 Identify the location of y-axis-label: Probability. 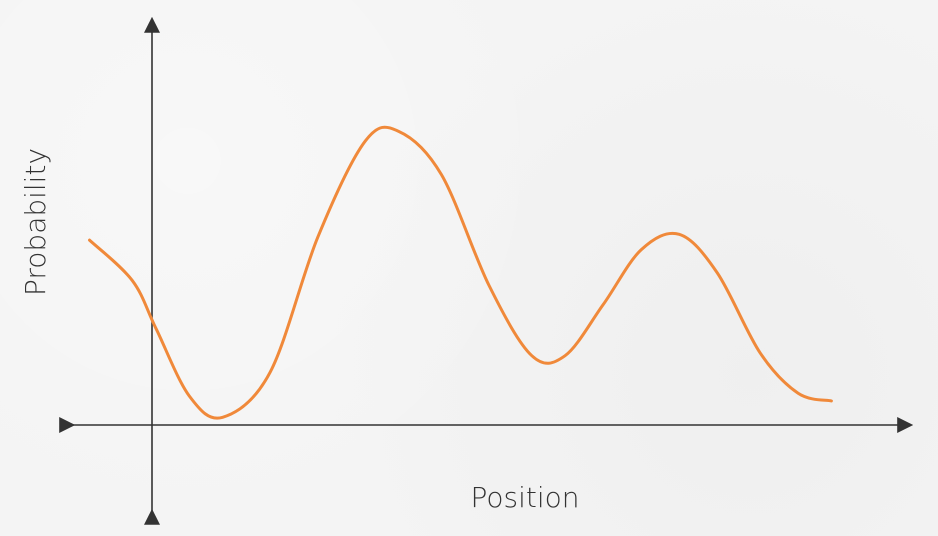
(35, 222).